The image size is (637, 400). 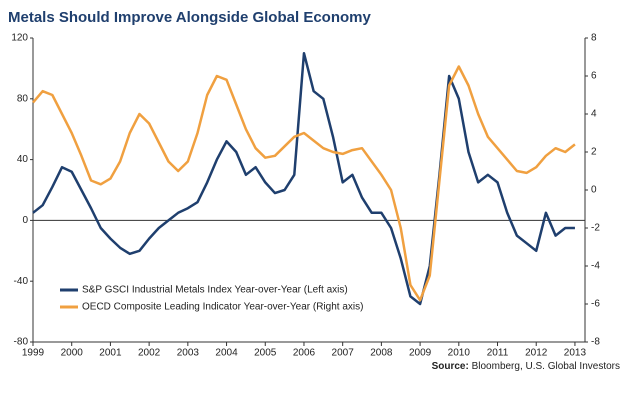 What do you see at coordinates (23, 98) in the screenshot?
I see `y-tick-label: 80` at bounding box center [23, 98].